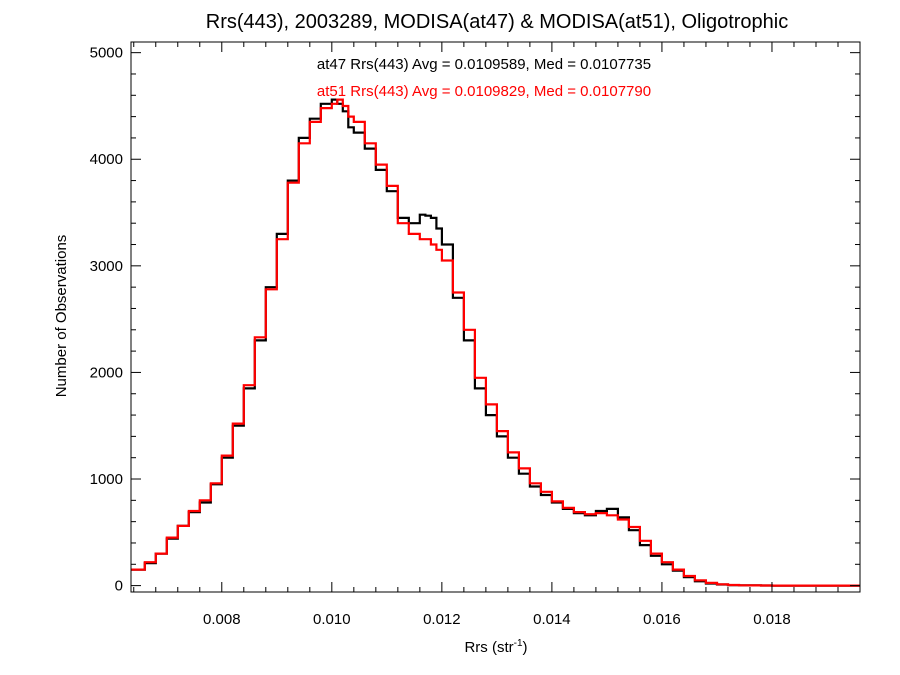  Describe the element at coordinates (488, 647) in the screenshot. I see `x-axis-label-main: Rrs (str` at that location.